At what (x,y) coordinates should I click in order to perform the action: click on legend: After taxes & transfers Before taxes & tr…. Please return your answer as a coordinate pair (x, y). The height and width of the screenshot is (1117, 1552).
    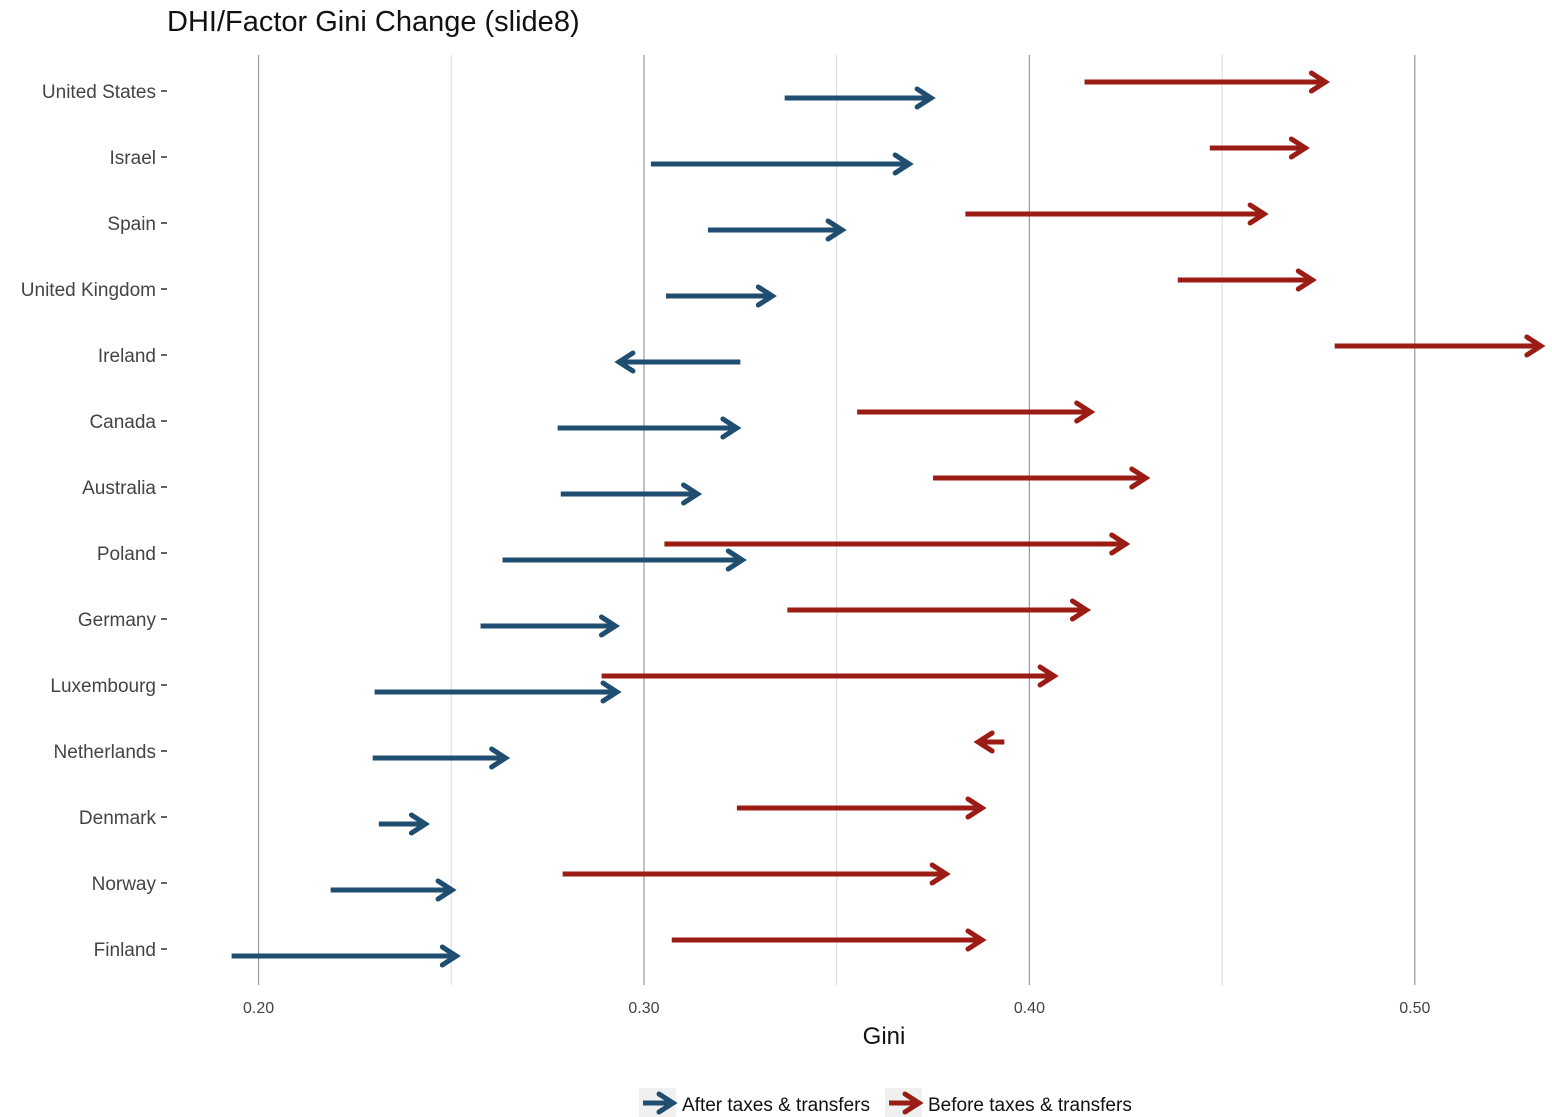
    Looking at the image, I should click on (885, 1102).